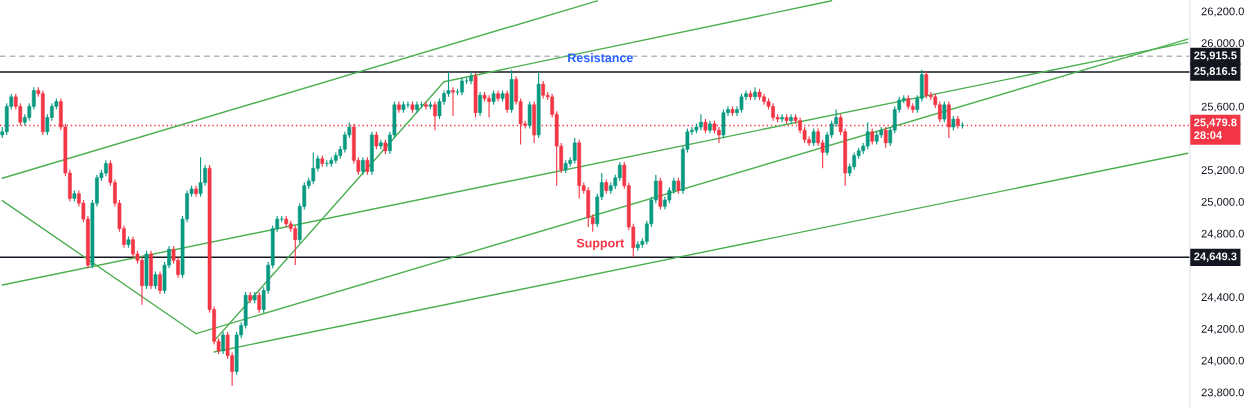 This screenshot has width=1248, height=408. Describe the element at coordinates (1222, 202) in the screenshot. I see `y-tick-label: 25,000.0` at that location.